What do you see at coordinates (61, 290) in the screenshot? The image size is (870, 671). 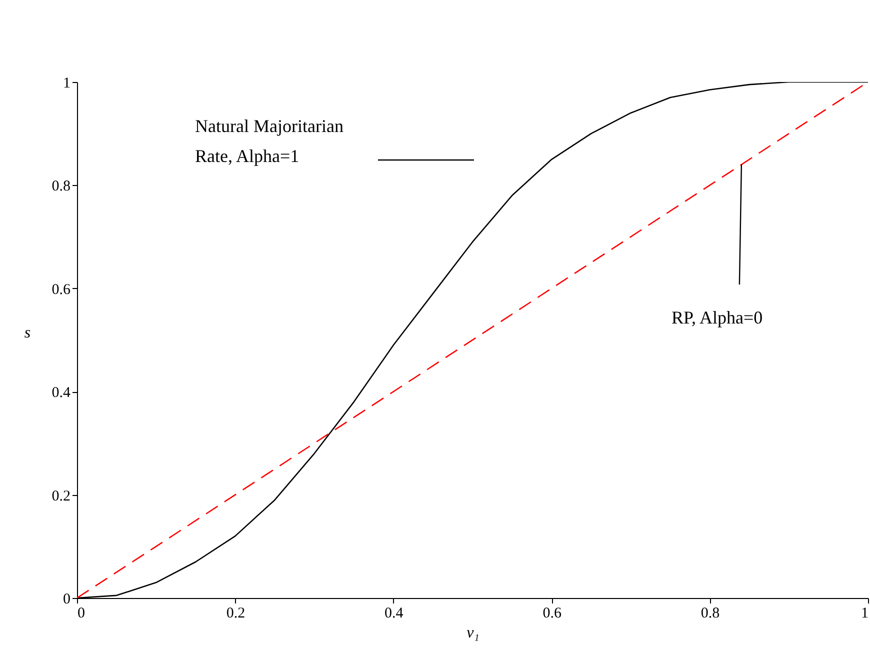 I see `y-tick-label: 0.6` at bounding box center [61, 290].